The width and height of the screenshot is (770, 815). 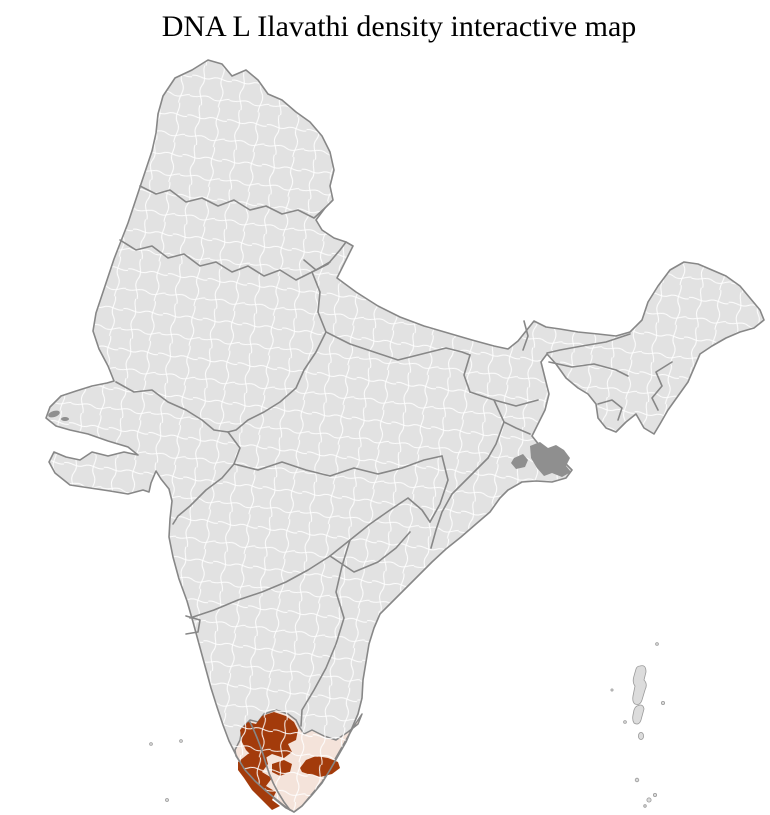 I want to click on title-bar: DNA L Ilavathi density interactive map, so click(x=385, y=27).